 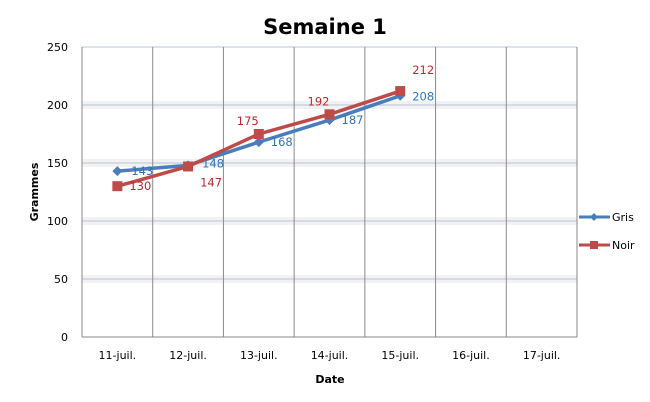 I want to click on legend-marker-noir, so click(x=594, y=245).